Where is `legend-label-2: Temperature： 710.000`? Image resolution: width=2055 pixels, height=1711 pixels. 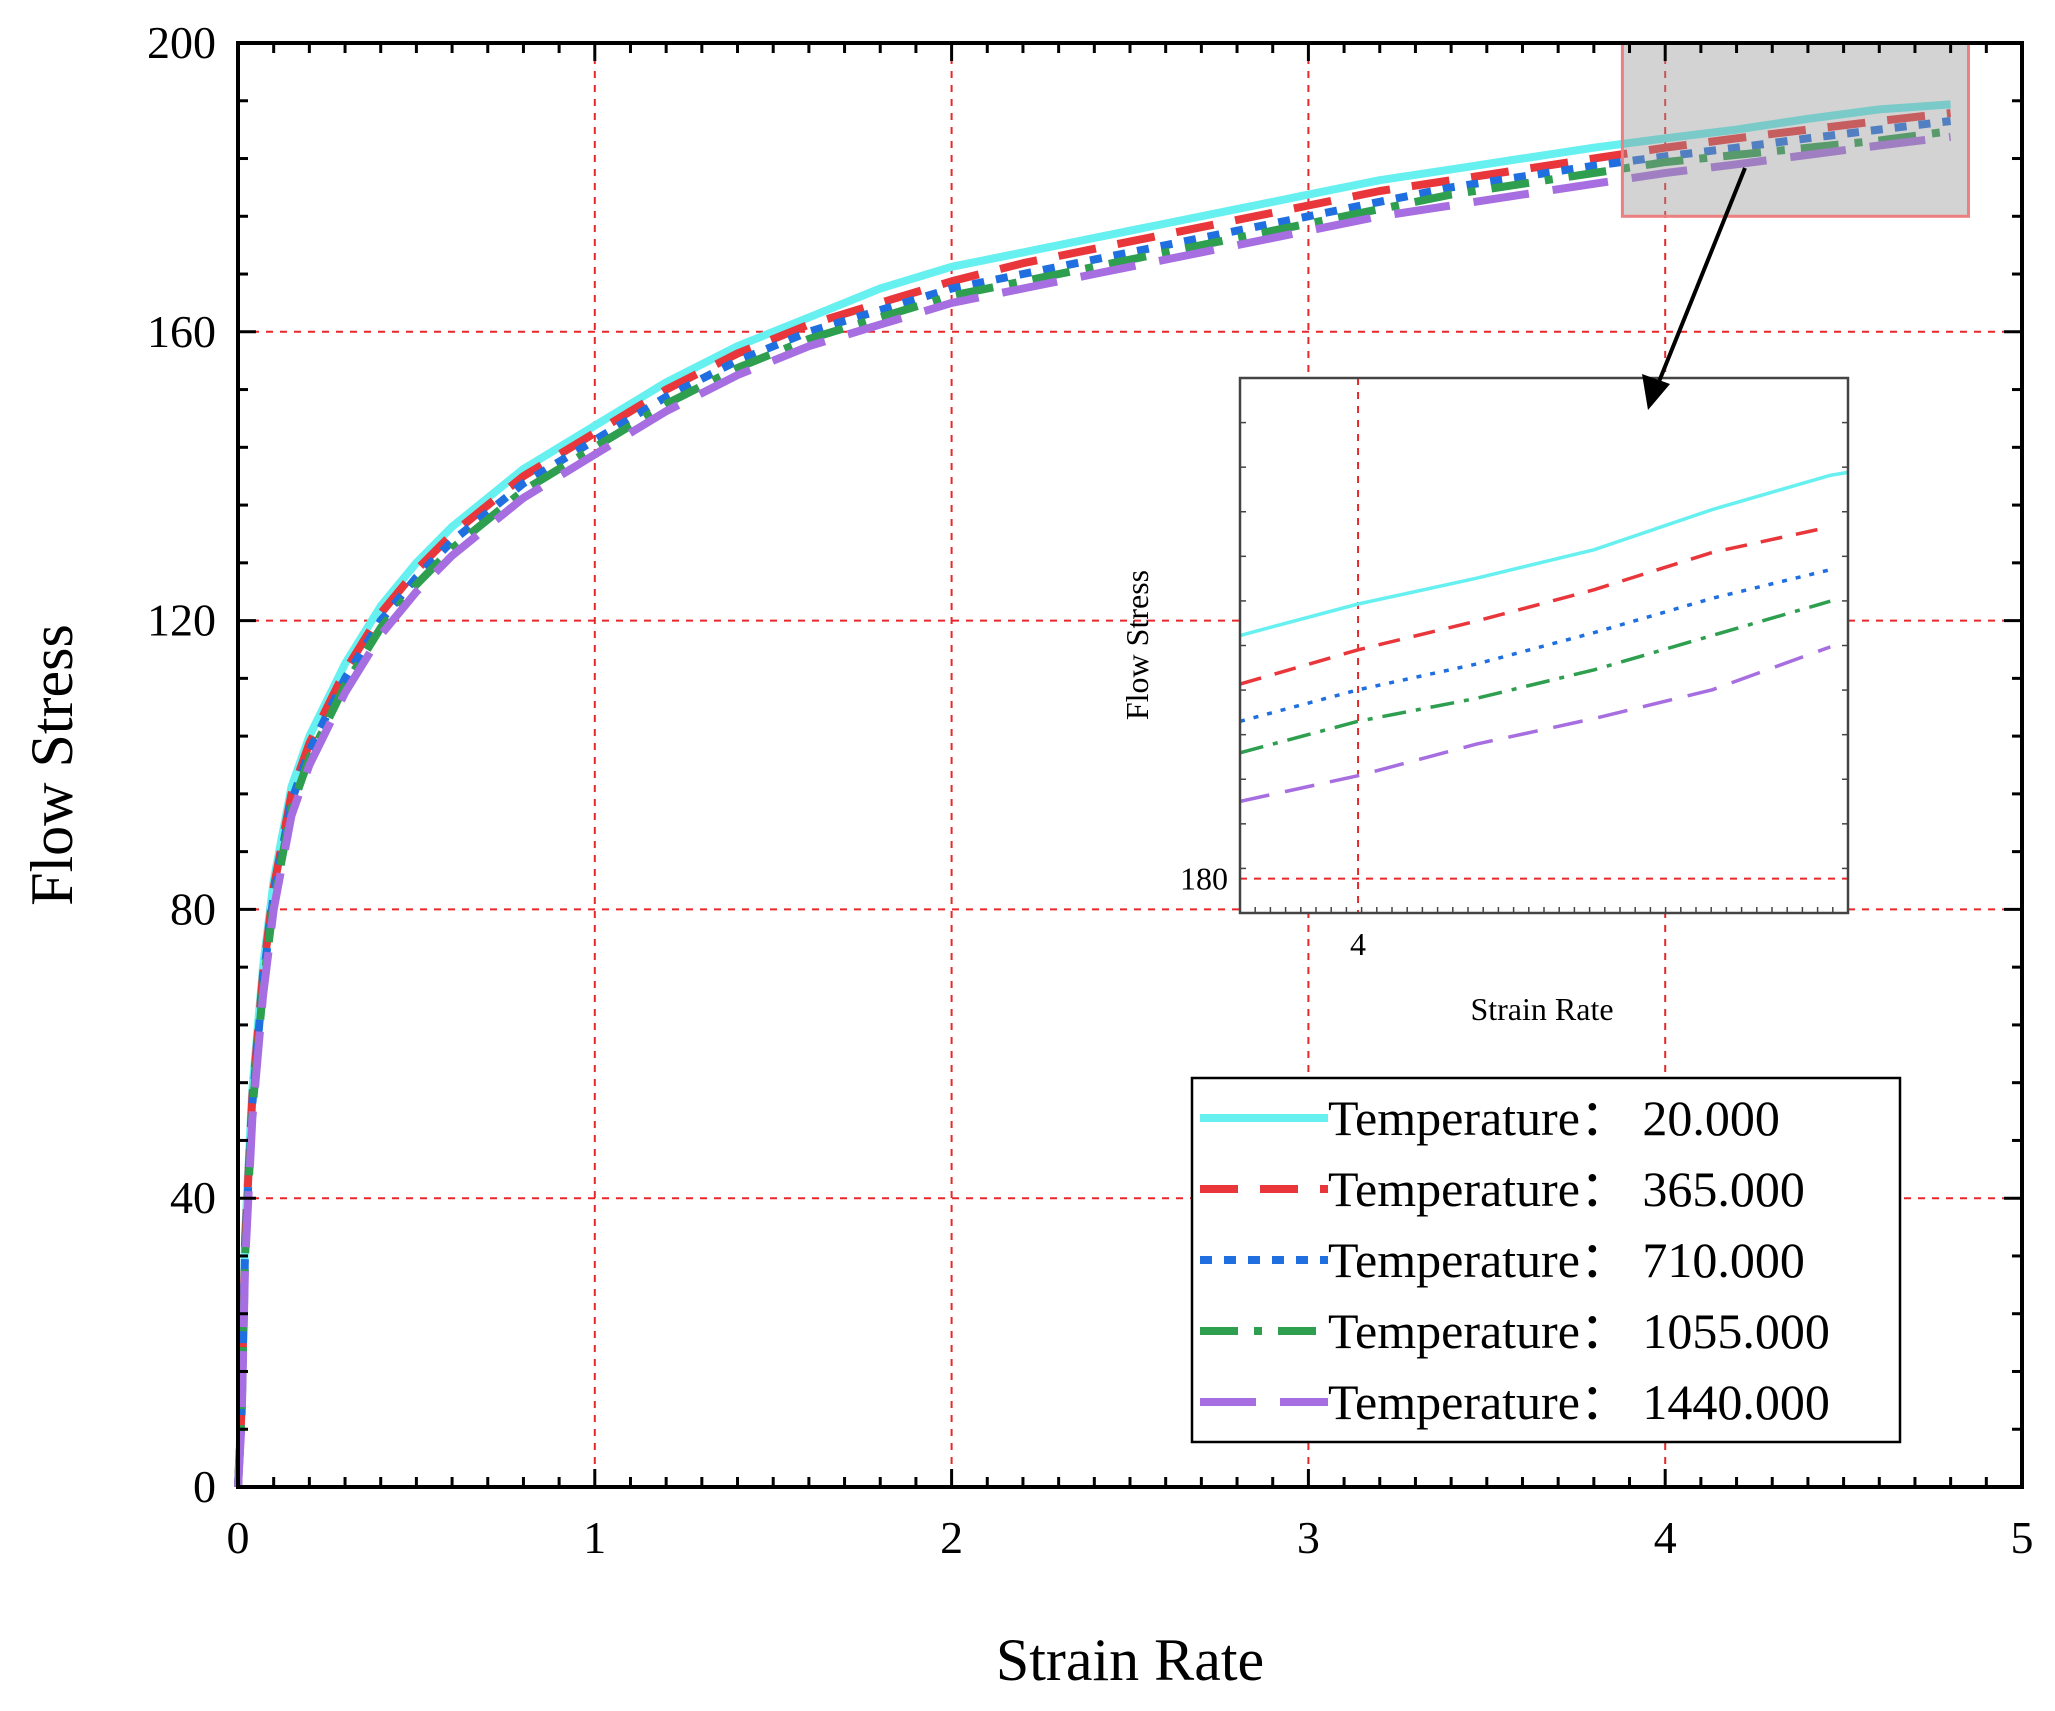 legend-label-2: Temperature： 710.000 is located at coordinates (1566, 1260).